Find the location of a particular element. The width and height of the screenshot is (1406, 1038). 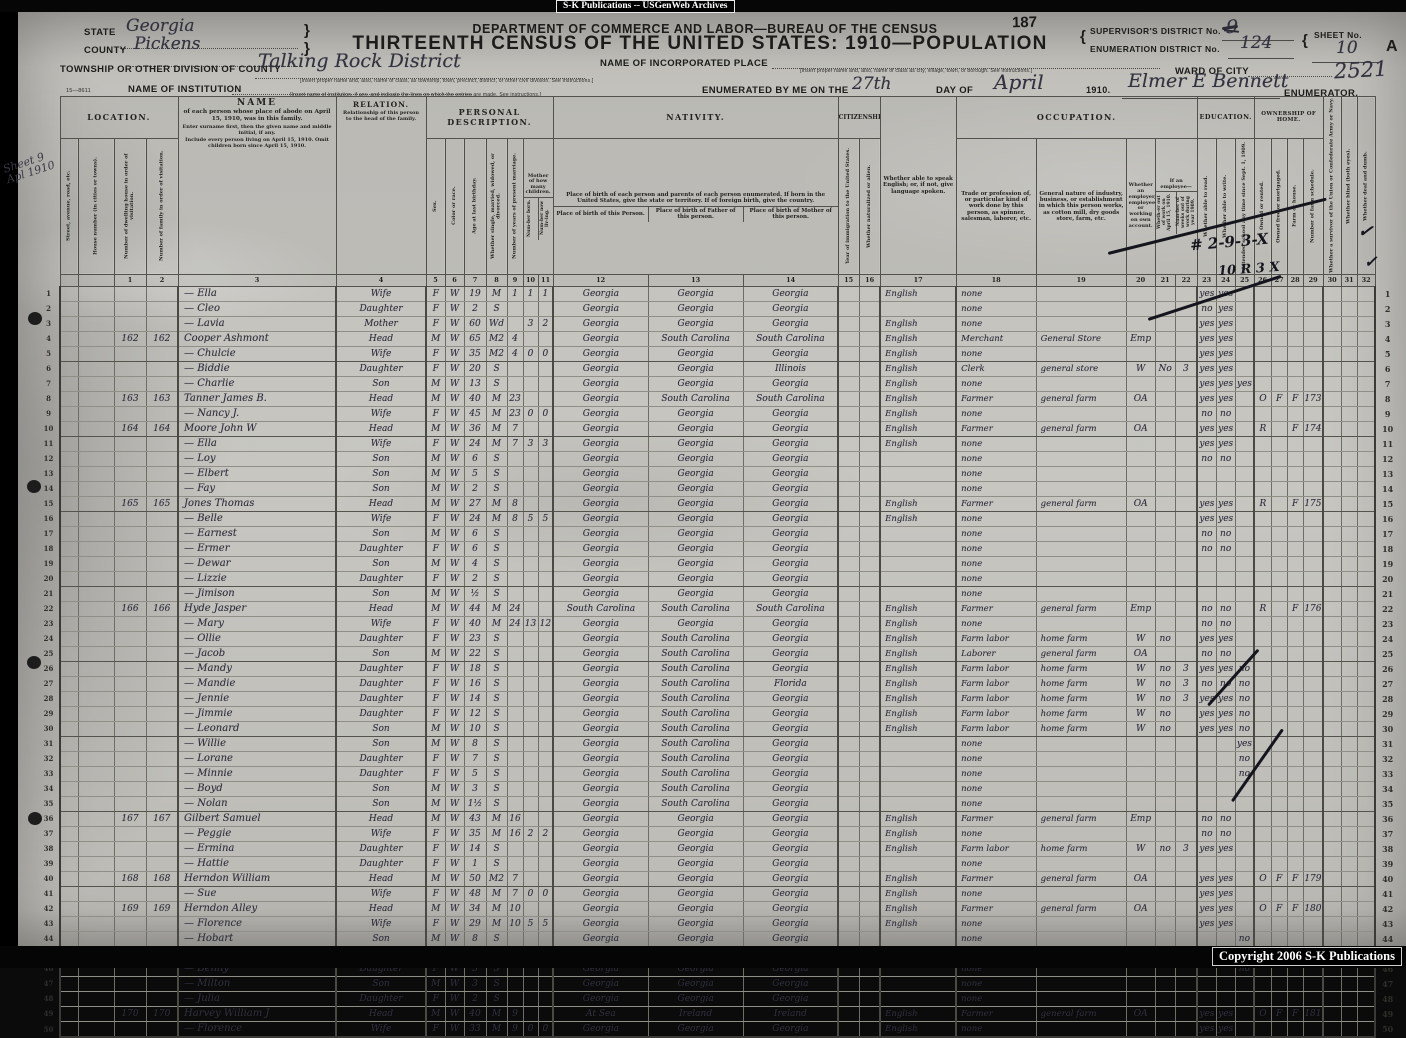

cell-rd: yes is located at coordinates (1206, 339).